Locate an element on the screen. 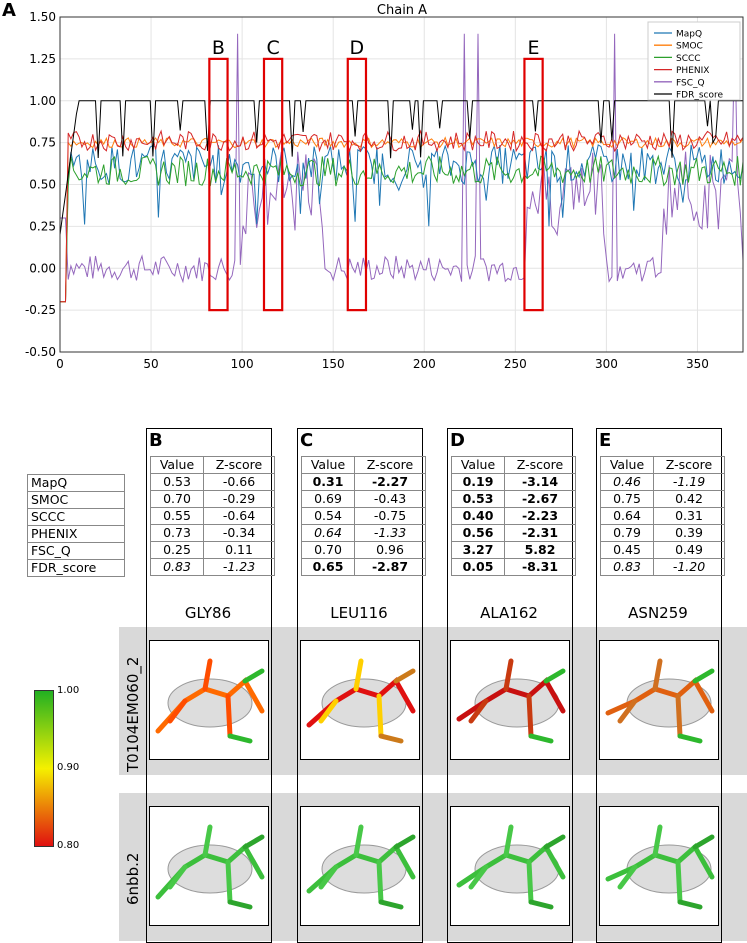 The width and height of the screenshot is (747, 943). metric-value: 0.83 is located at coordinates (627, 567).